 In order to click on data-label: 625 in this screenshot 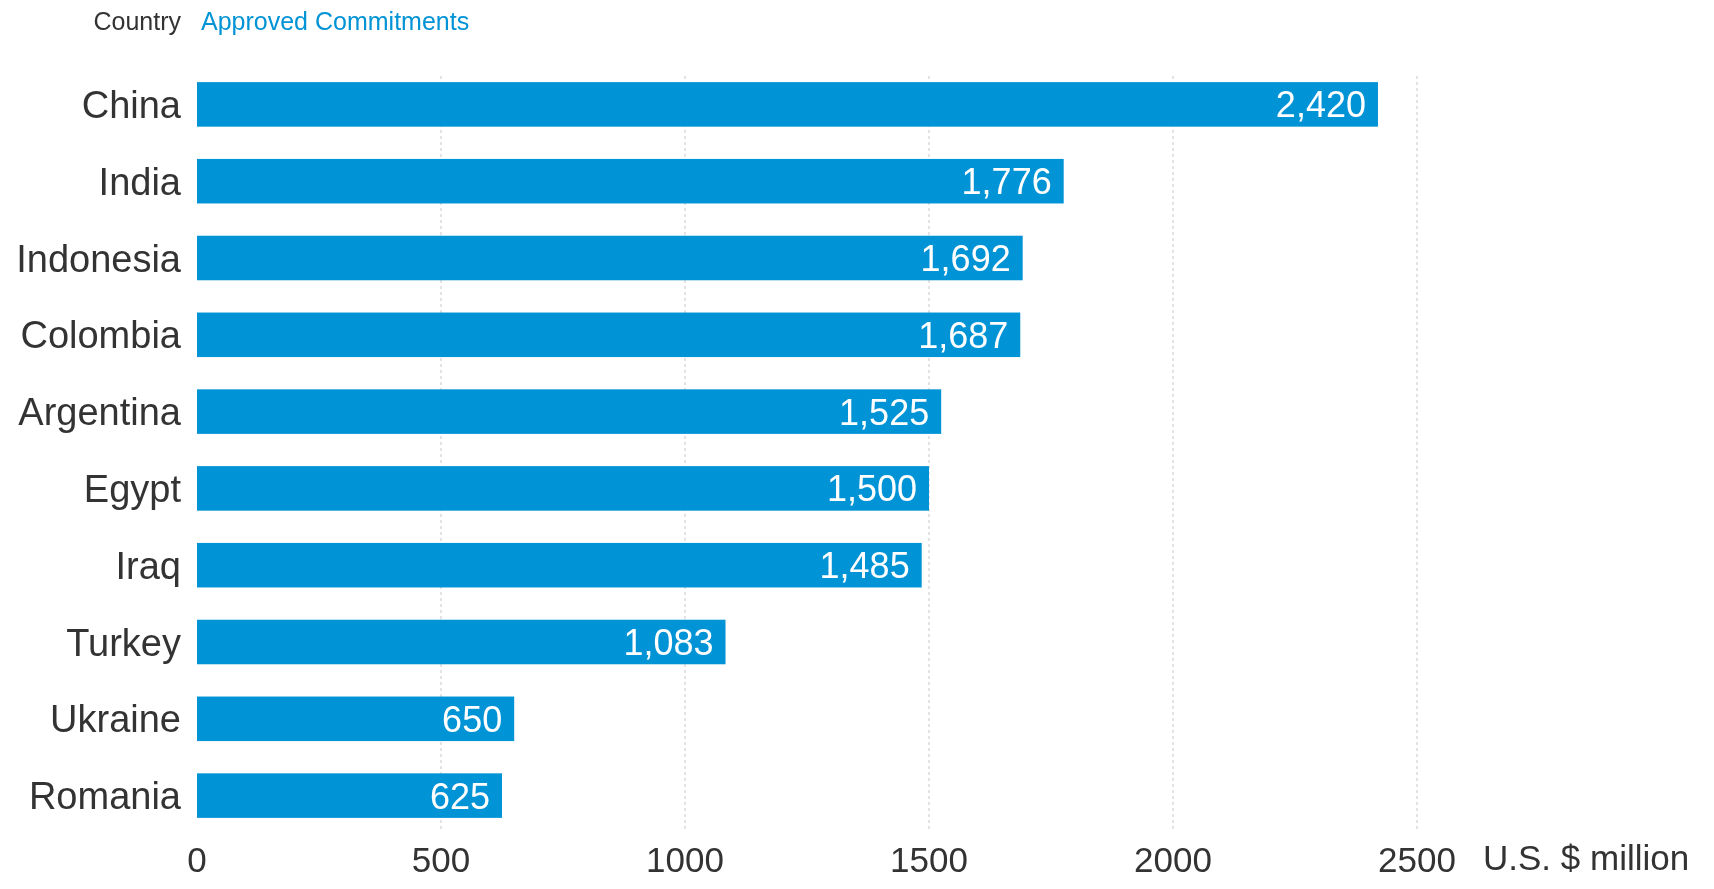, I will do `click(459, 796)`.